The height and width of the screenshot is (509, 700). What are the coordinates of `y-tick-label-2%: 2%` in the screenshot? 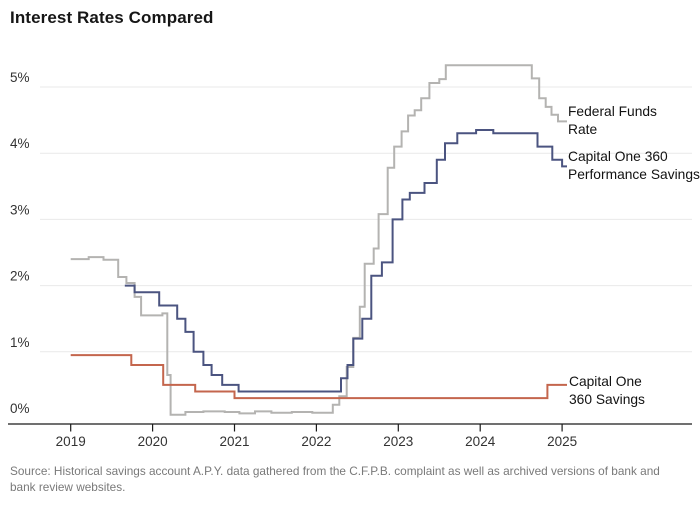 It's located at (20, 276).